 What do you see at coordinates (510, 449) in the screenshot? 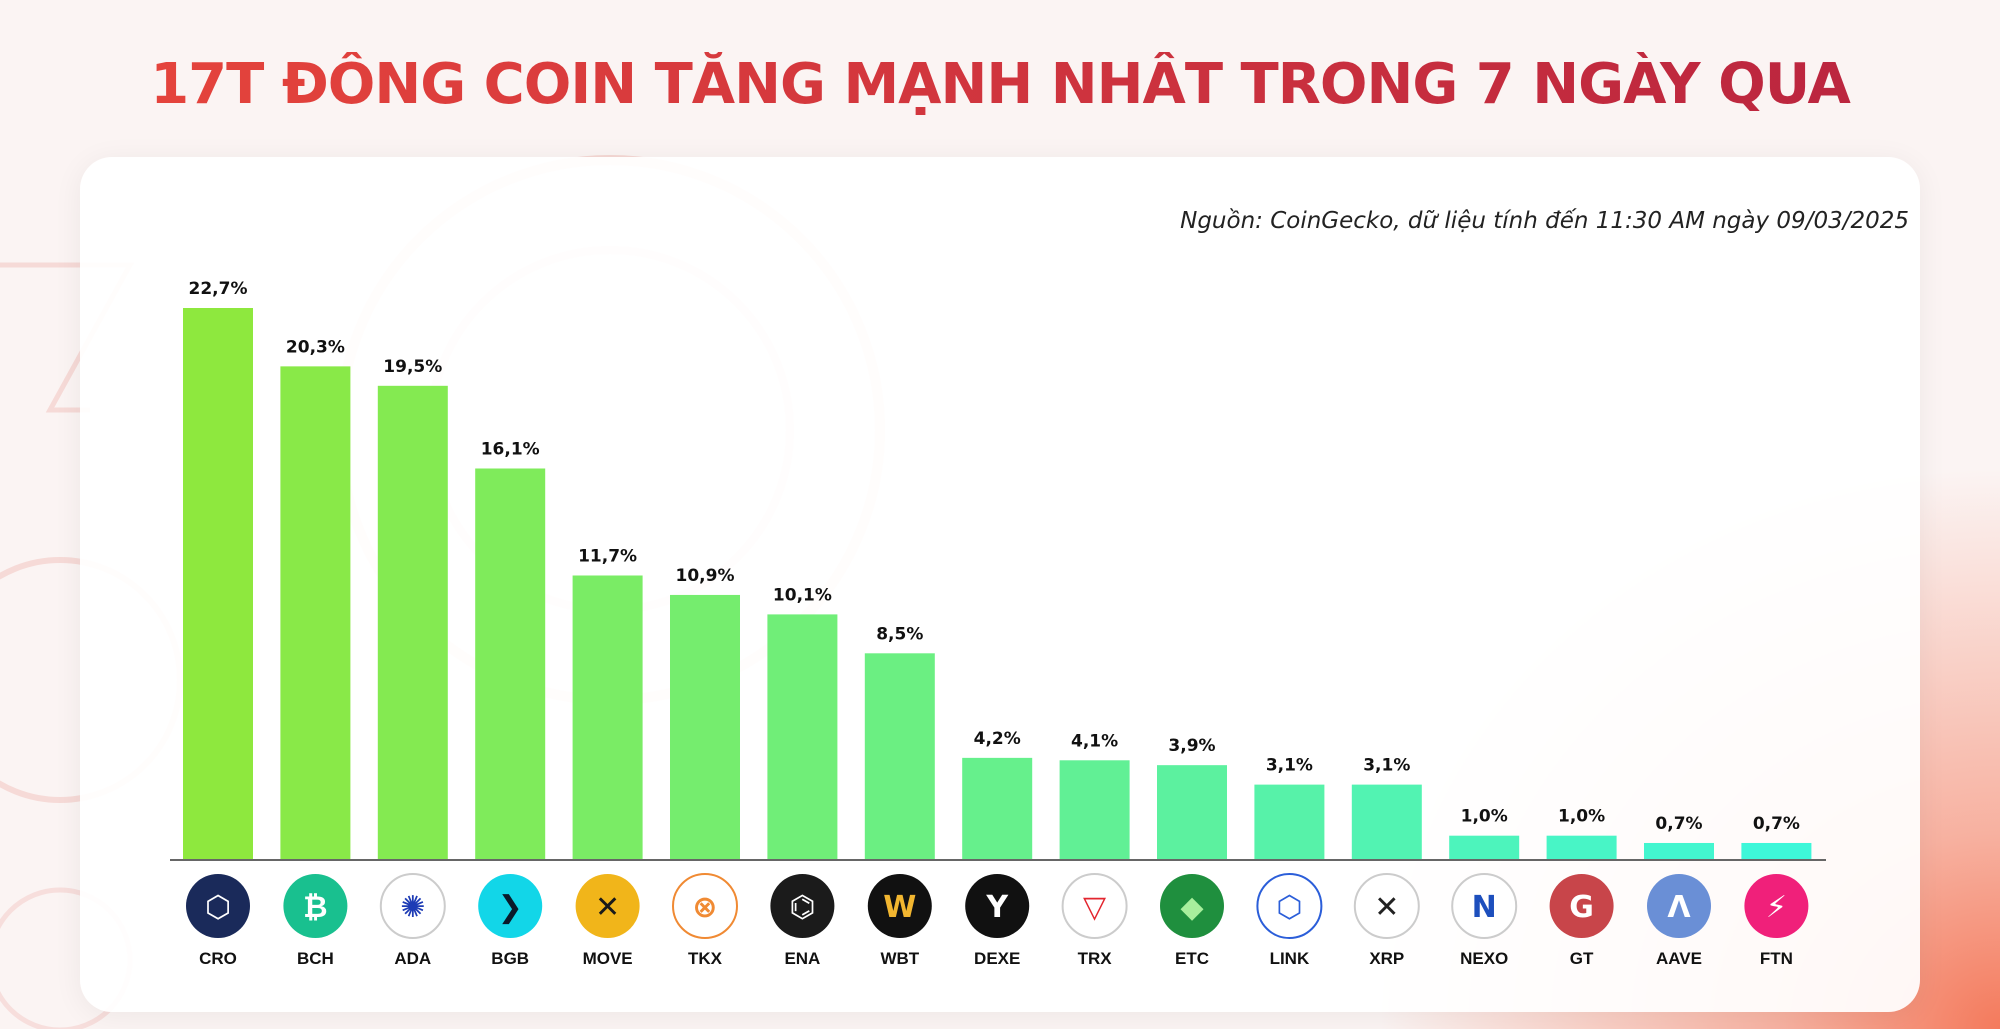
I see `value-label: 16,1%` at bounding box center [510, 449].